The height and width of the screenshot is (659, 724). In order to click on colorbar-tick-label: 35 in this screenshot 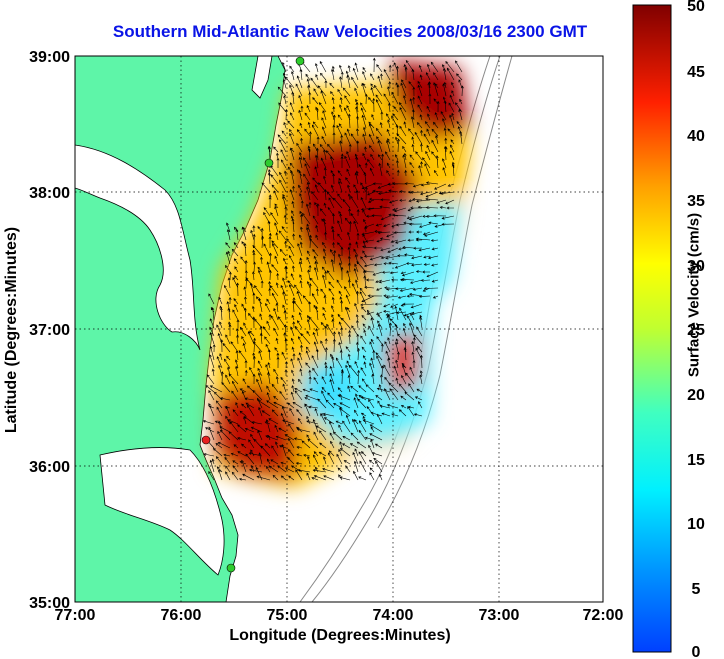, I will do `click(696, 201)`.